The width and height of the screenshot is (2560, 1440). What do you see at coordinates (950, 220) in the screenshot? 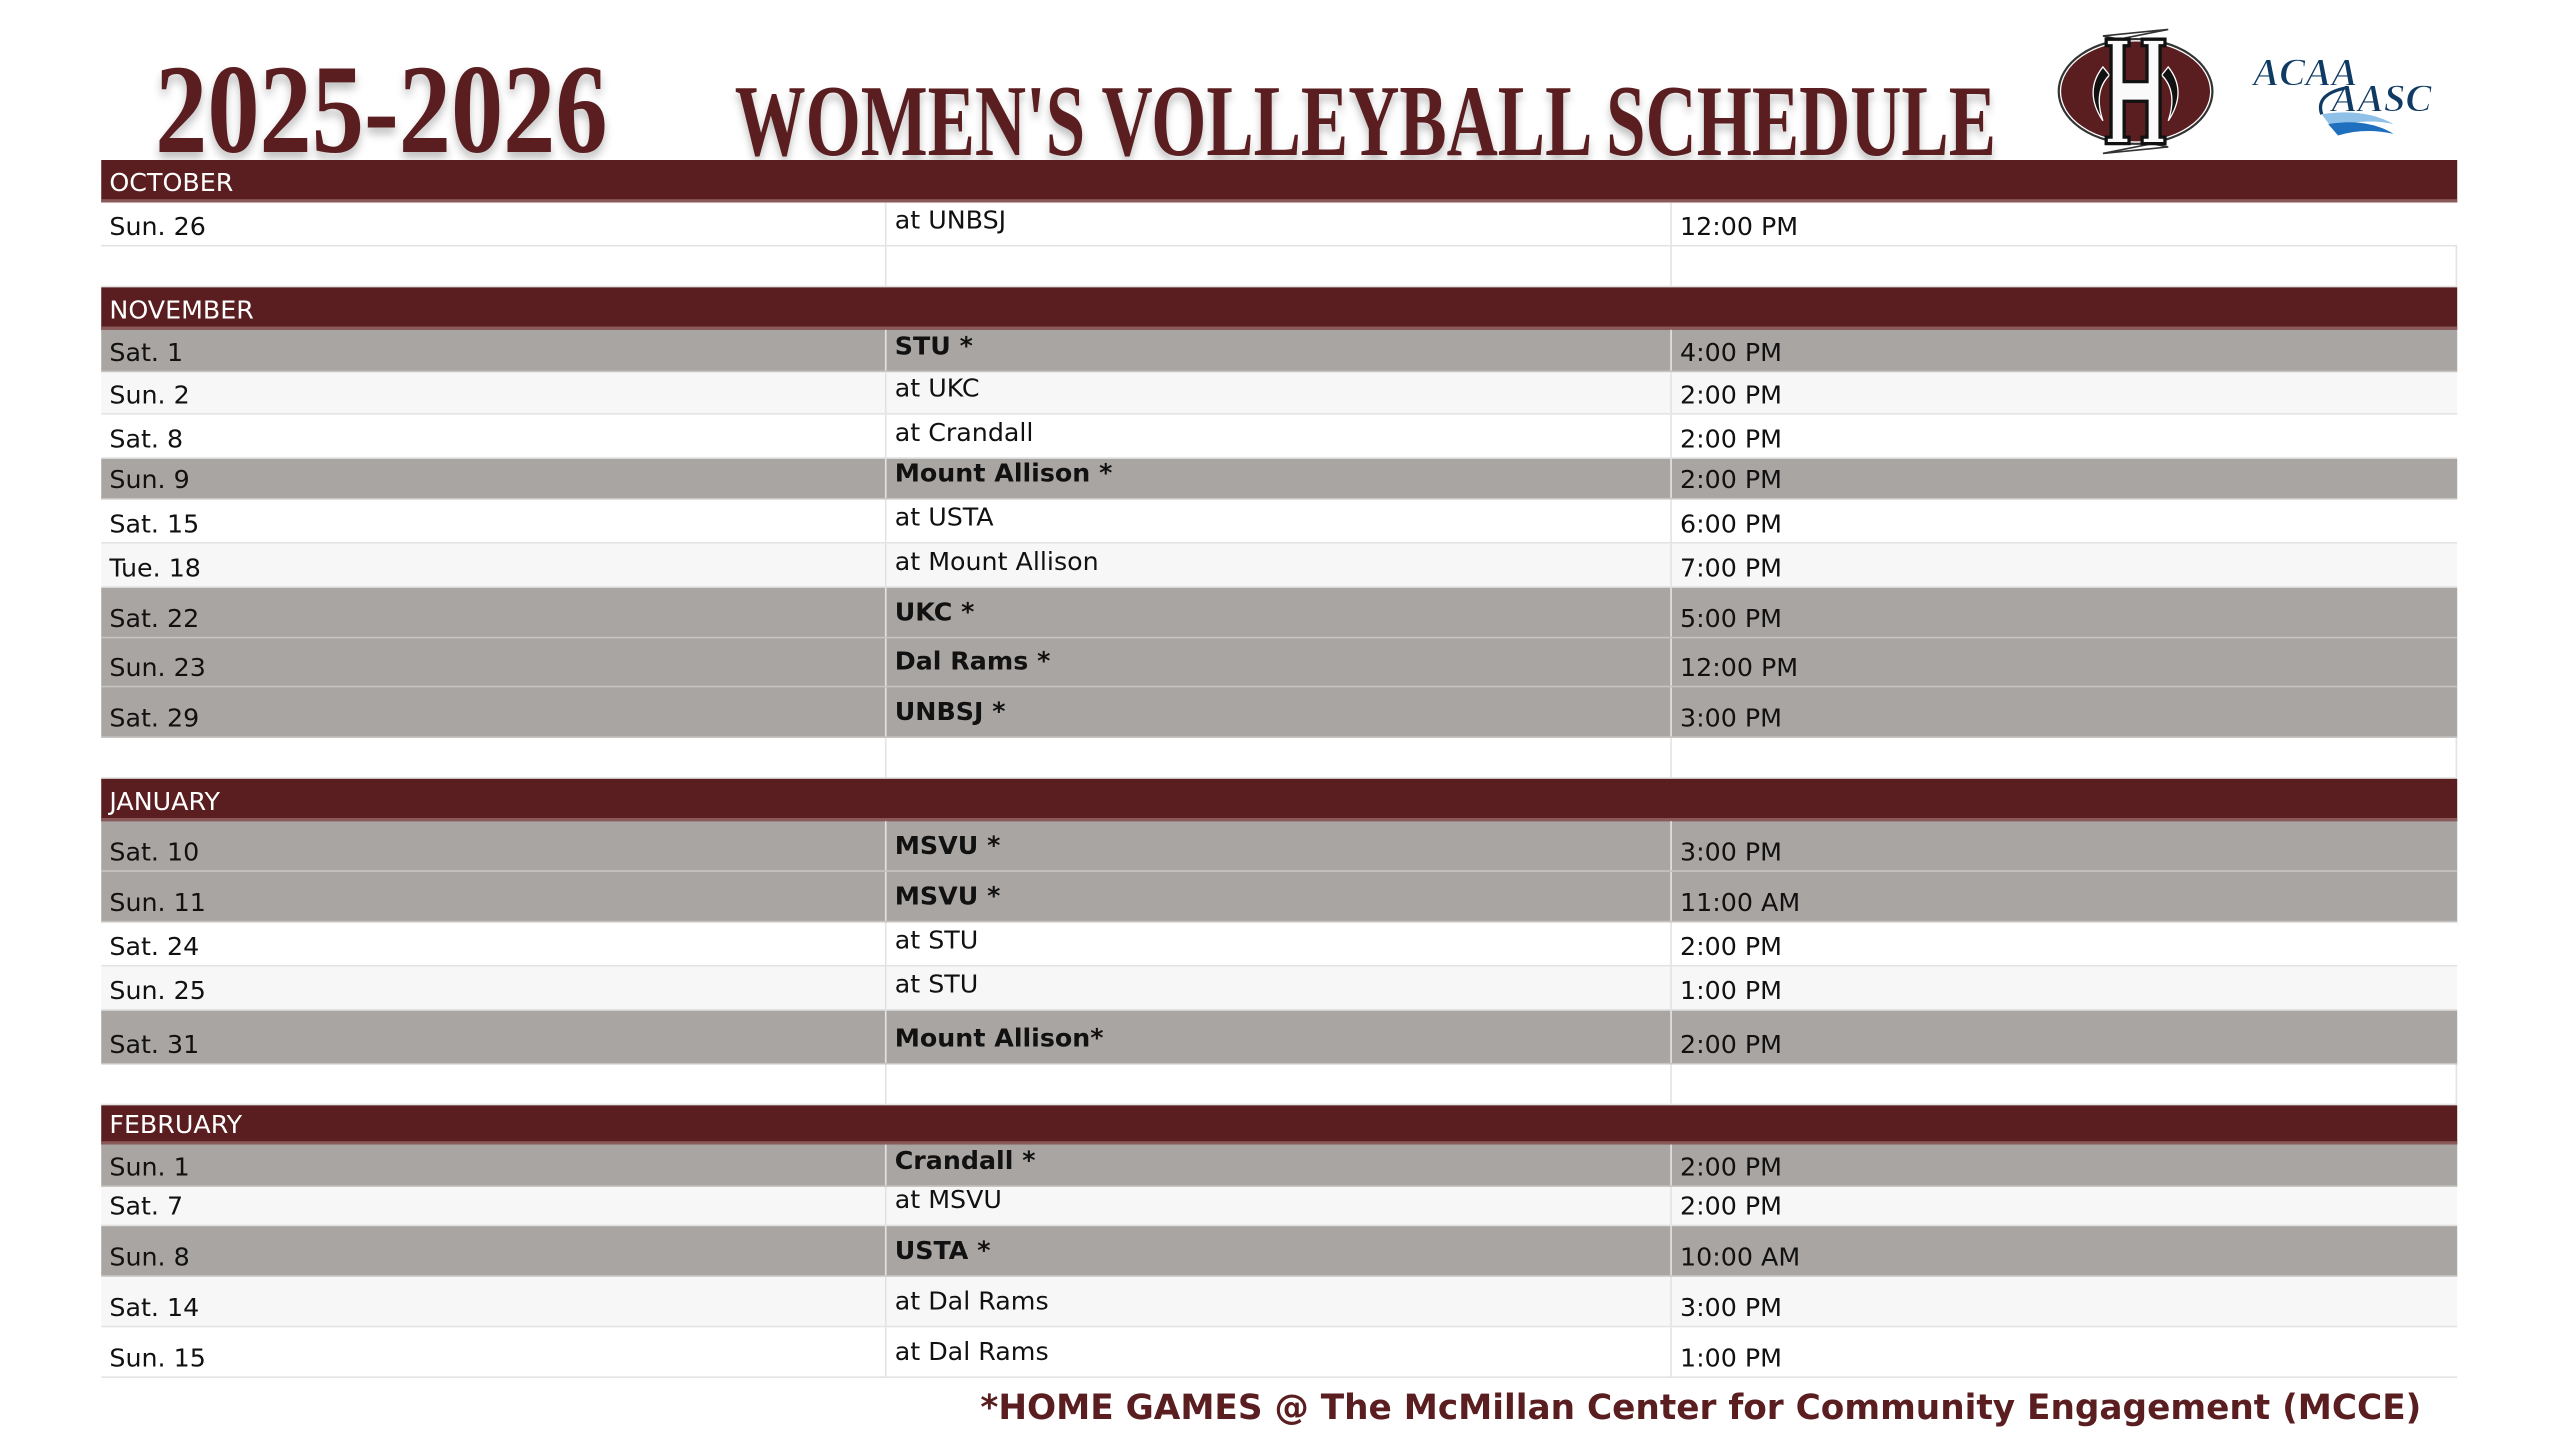
I see `game-opponent: at UNBSJ` at bounding box center [950, 220].